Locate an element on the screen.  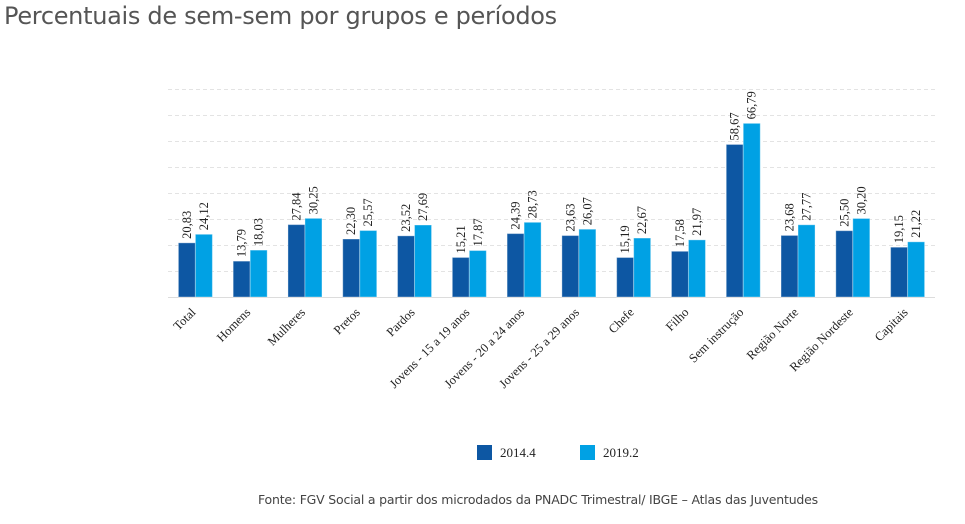
data-label: 58,67 is located at coordinates (735, 126).